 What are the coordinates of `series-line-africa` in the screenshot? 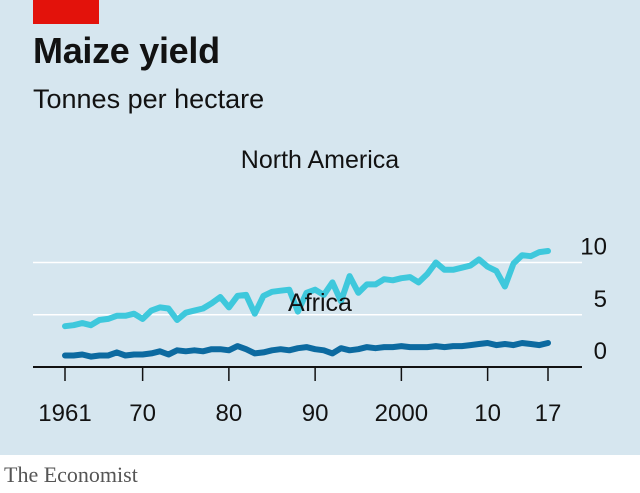 It's located at (306, 350).